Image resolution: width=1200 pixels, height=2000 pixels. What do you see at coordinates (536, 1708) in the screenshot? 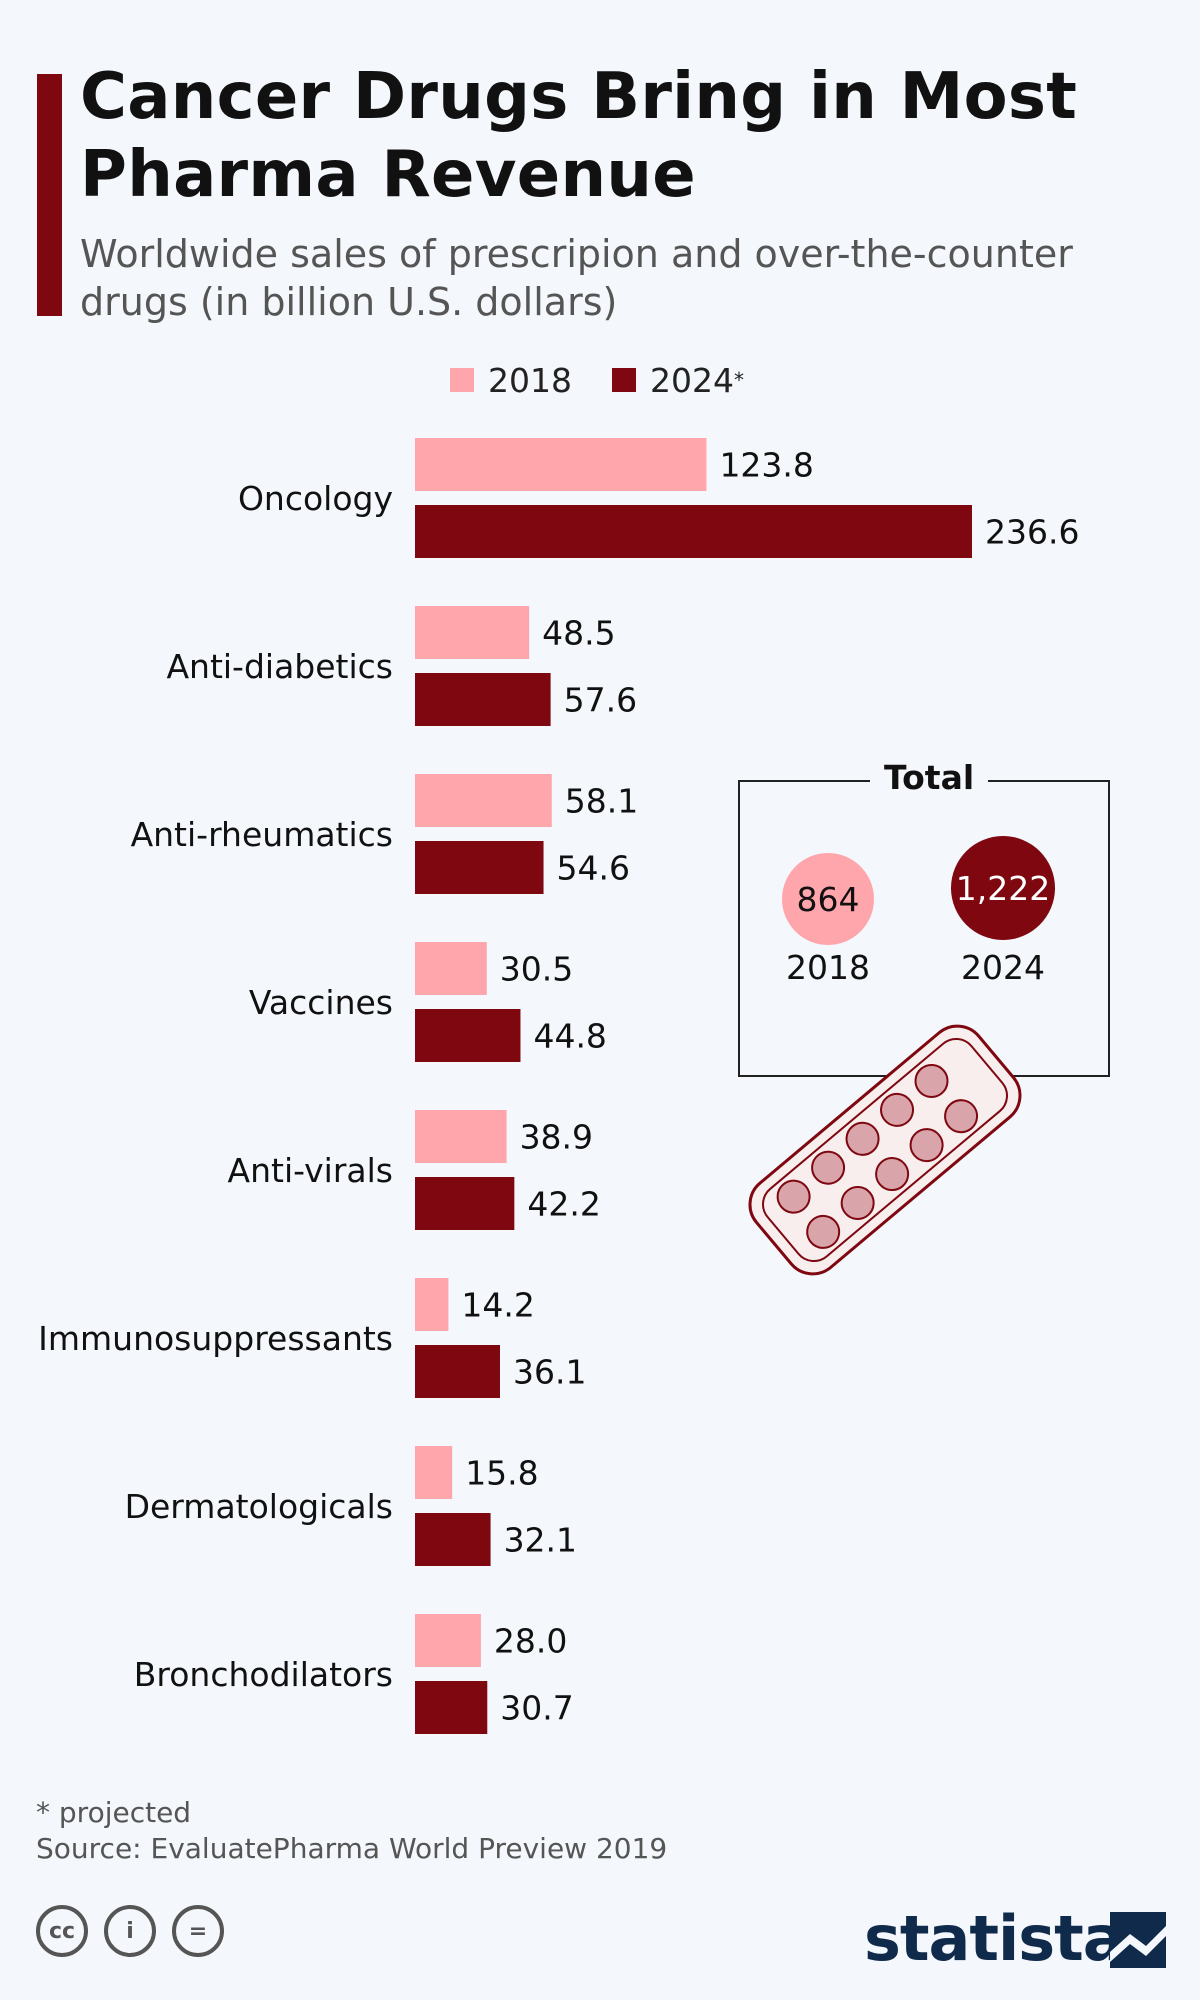
I see `data-label-bronchodilators-2024: 30.7` at bounding box center [536, 1708].